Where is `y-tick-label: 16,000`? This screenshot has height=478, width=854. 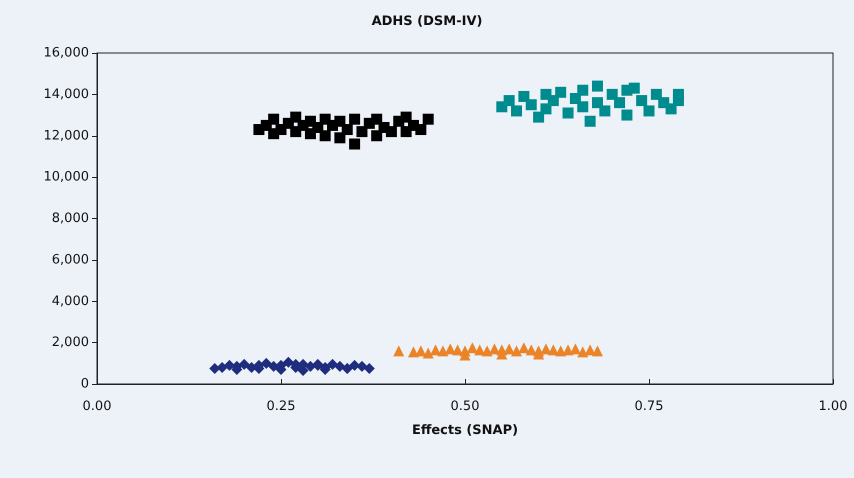 y-tick-label: 16,000 is located at coordinates (66, 53).